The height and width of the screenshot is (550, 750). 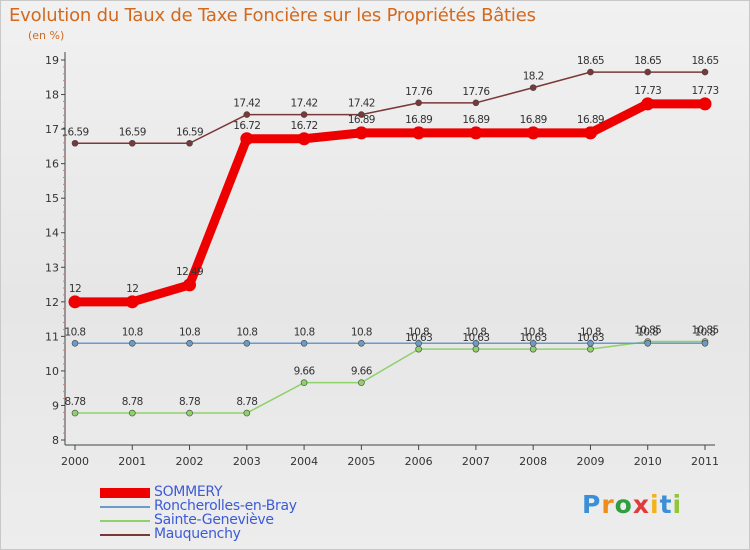 What do you see at coordinates (75, 461) in the screenshot?
I see `x-tick-label-2000: 2000` at bounding box center [75, 461].